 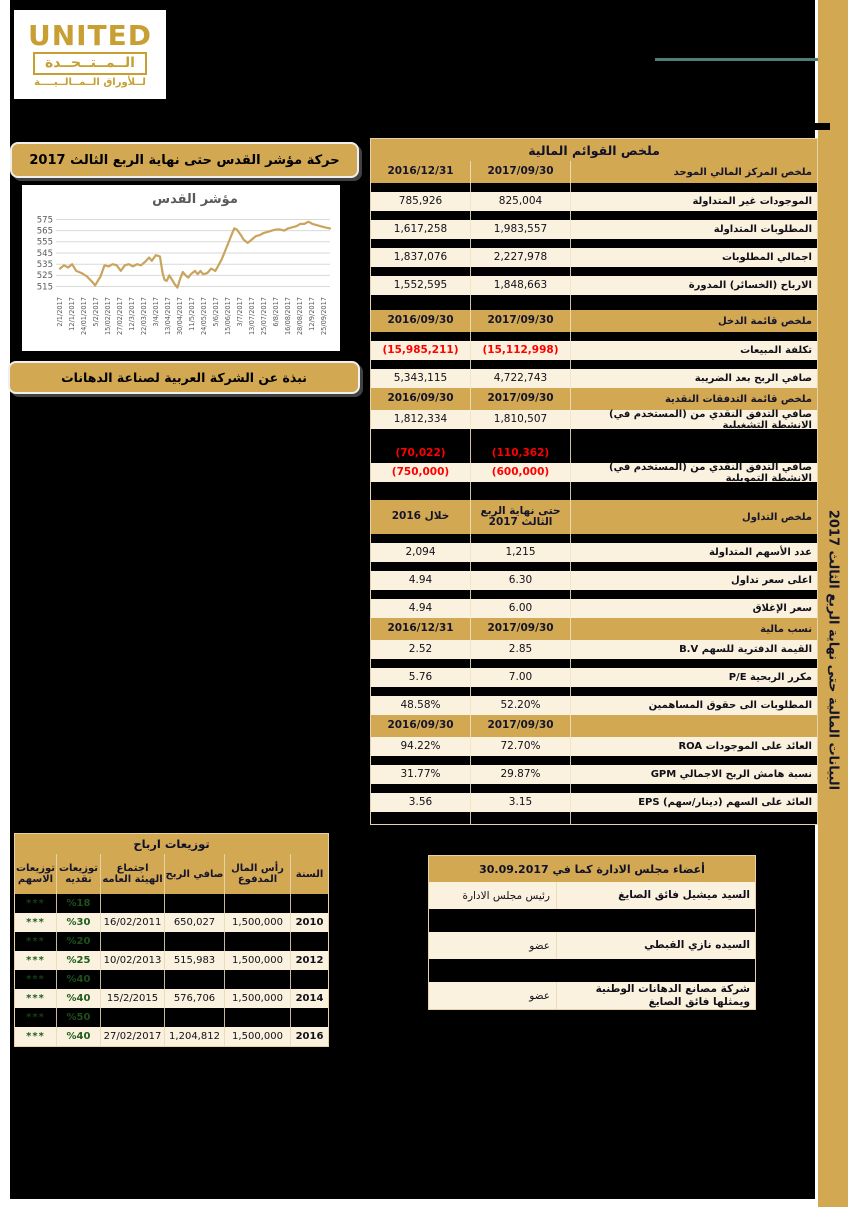 I want to click on fin-row-label: سعر الإغلاق, so click(x=782, y=608).